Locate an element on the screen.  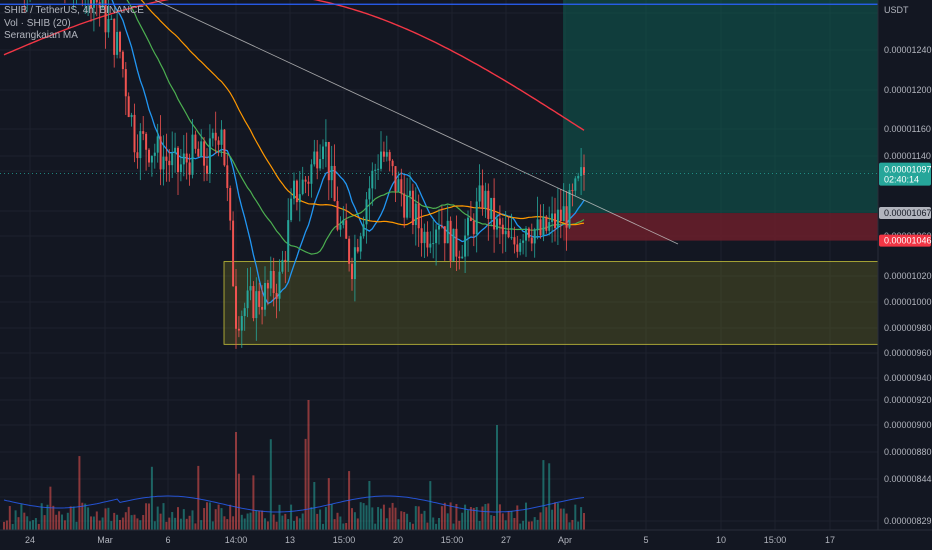
price-tick-label: 0.00001020 is located at coordinates (908, 276).